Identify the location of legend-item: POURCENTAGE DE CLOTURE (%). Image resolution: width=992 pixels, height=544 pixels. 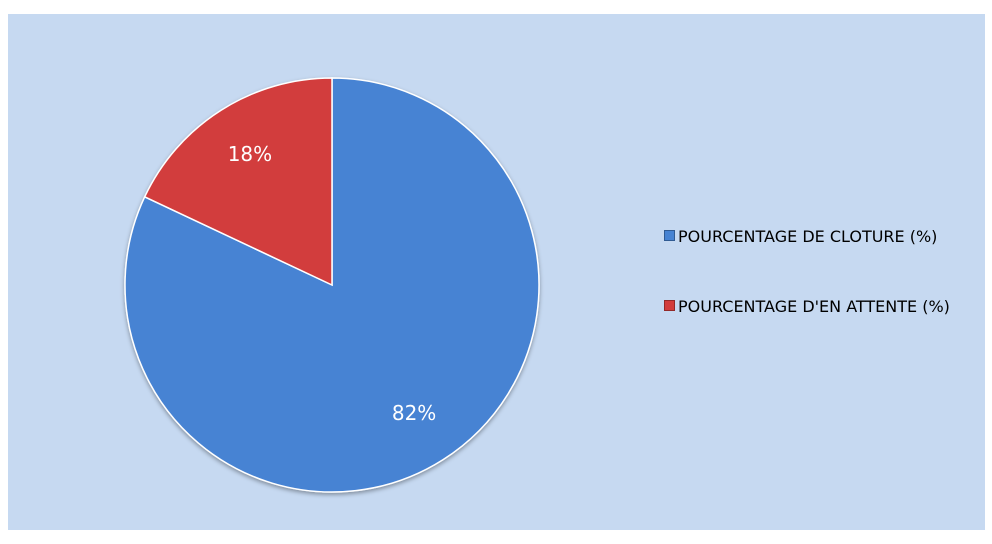
(823, 237).